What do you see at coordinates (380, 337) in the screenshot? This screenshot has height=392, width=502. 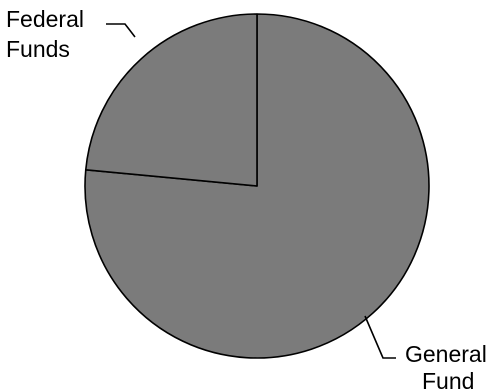 I see `leader-line-general-fund` at bounding box center [380, 337].